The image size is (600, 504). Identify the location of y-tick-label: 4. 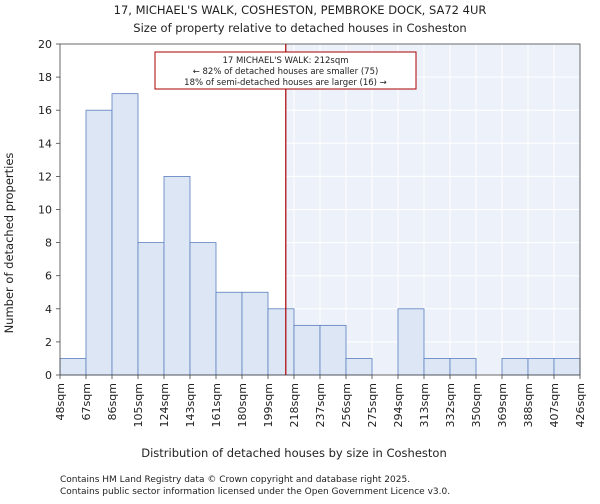
(48, 309).